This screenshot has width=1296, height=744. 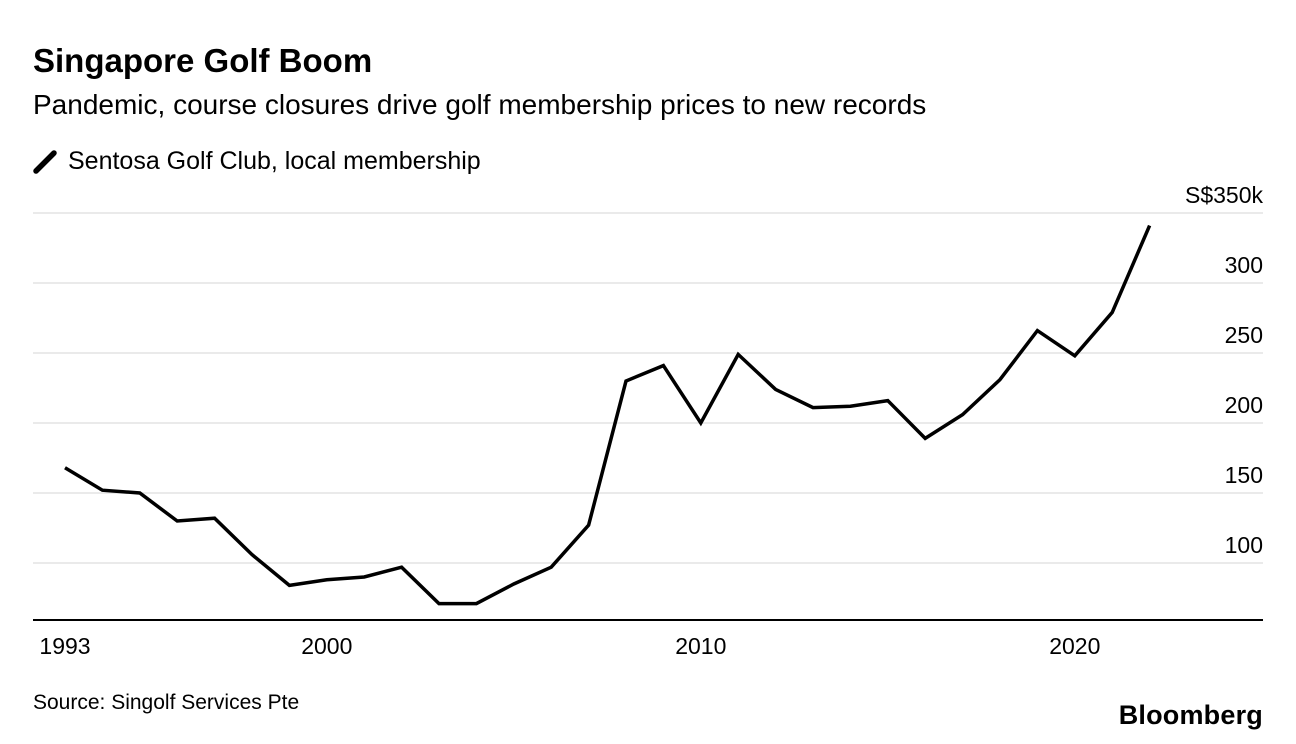 What do you see at coordinates (45, 161) in the screenshot?
I see `line-swatch-icon` at bounding box center [45, 161].